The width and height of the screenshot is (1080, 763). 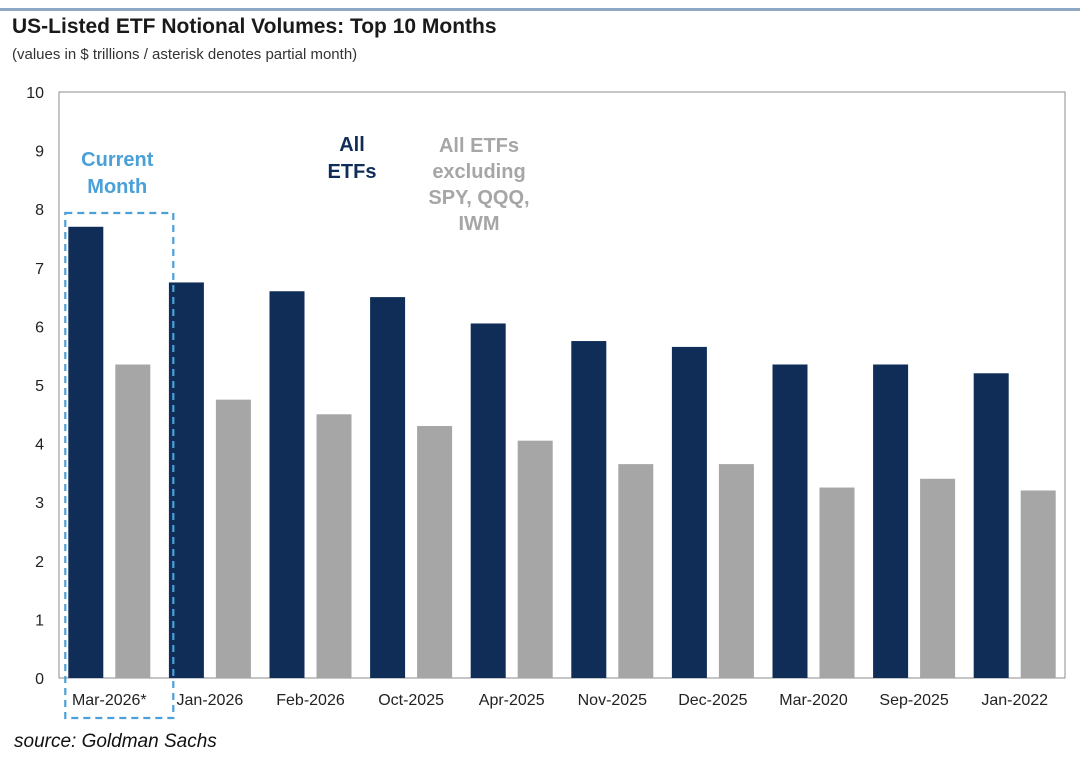 What do you see at coordinates (352, 172) in the screenshot?
I see `all-etfs-annotation: ETFs` at bounding box center [352, 172].